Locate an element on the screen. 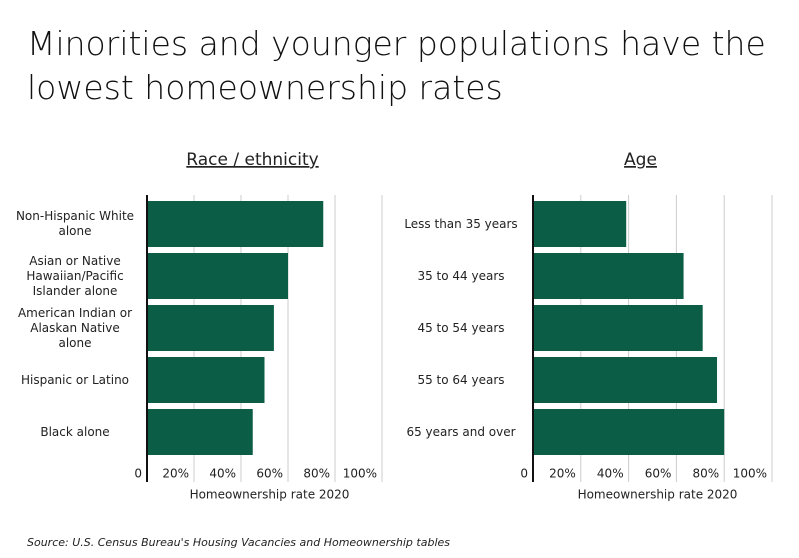 This screenshot has width=799, height=558. category-label: Hispanic or Latino is located at coordinates (75, 379).